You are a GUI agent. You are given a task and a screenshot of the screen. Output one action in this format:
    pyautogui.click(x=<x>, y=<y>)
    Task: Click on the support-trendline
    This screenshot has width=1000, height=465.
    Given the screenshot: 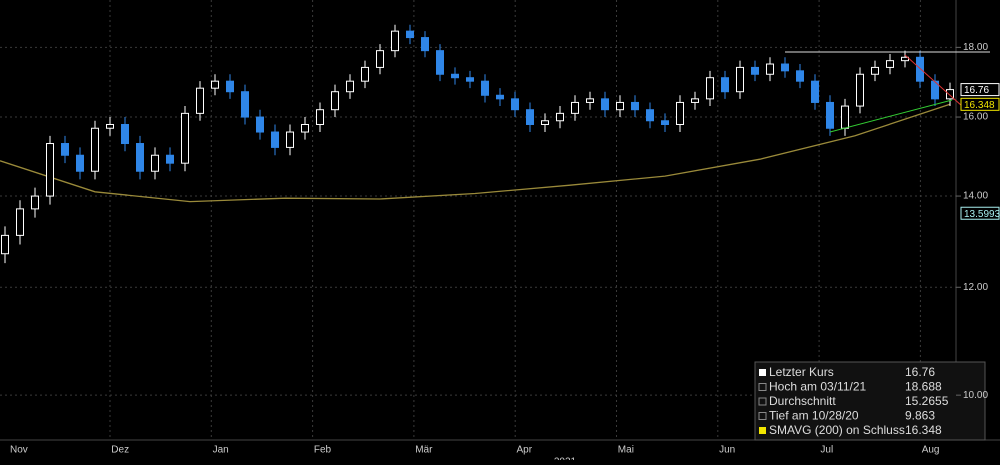 What is the action you would take?
    pyautogui.click(x=891, y=116)
    